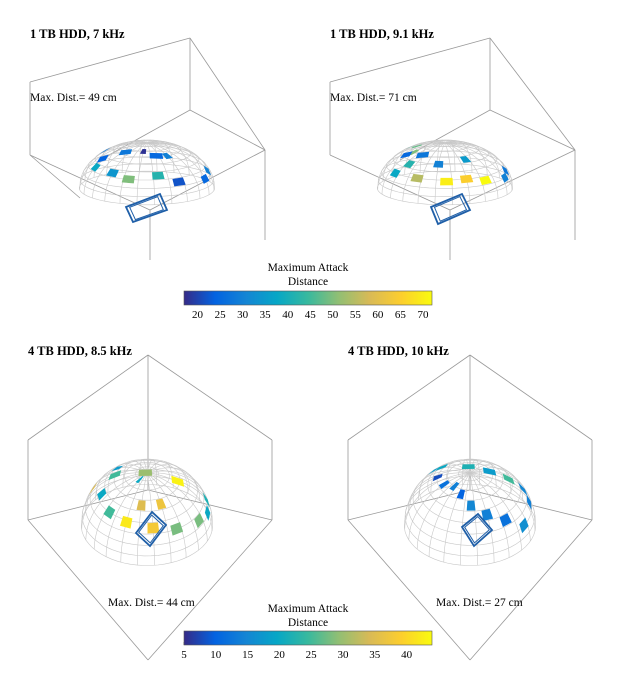  I want to click on axes-box, so click(147, 148).